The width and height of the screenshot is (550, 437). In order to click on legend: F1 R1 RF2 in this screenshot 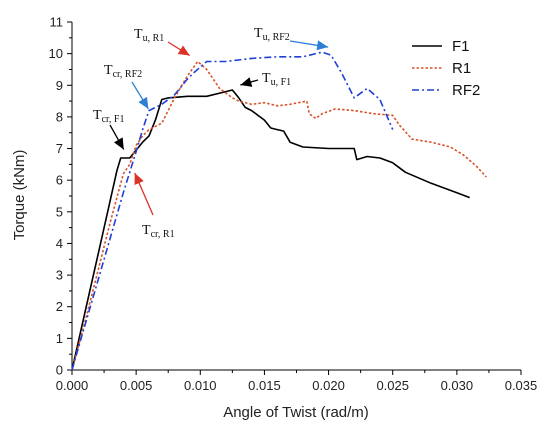, I will do `click(446, 68)`.